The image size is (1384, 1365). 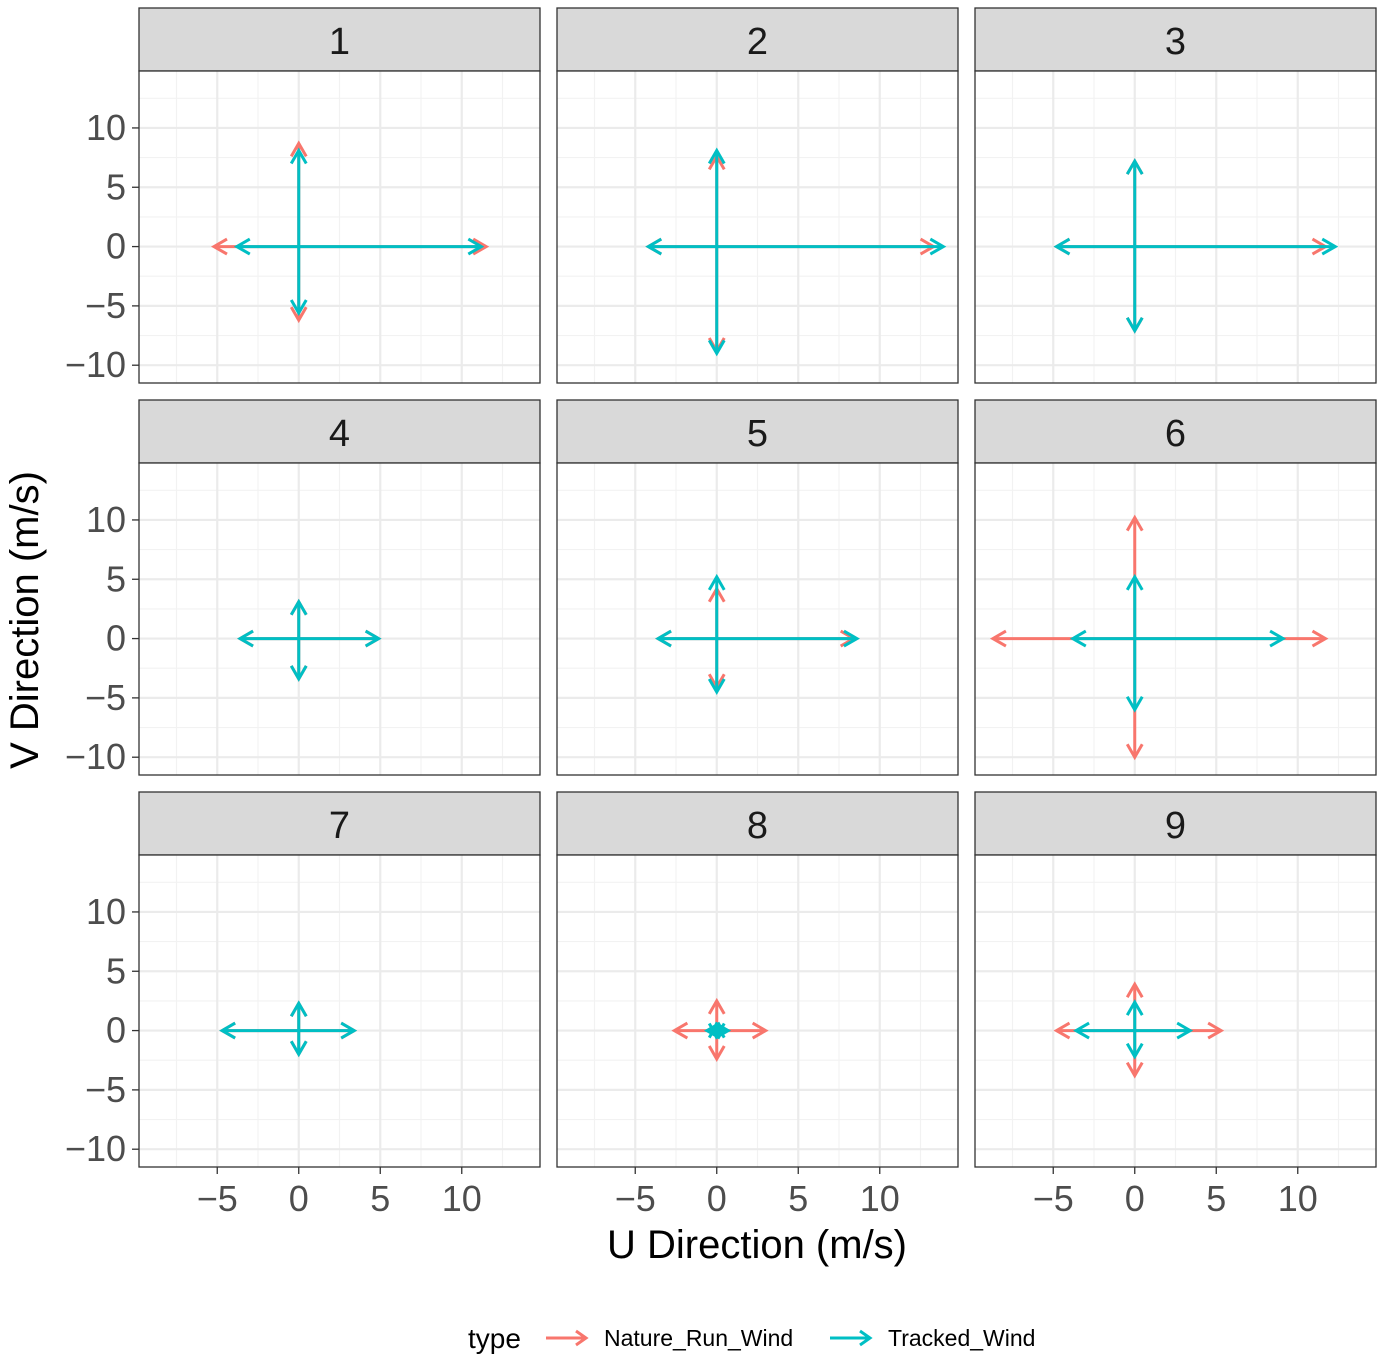 I want to click on facet-strip-label: 6, so click(x=1175, y=434).